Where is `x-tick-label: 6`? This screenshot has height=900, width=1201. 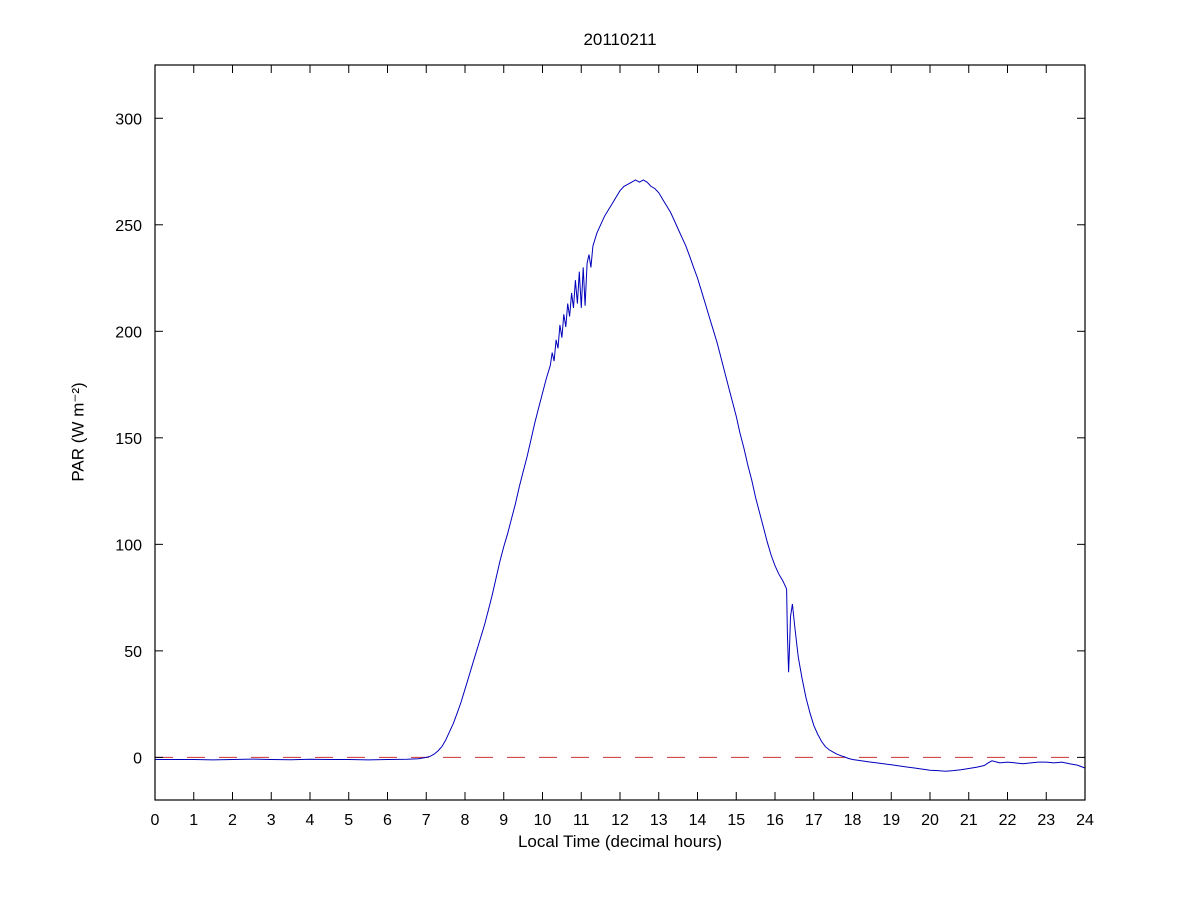 x-tick-label: 6 is located at coordinates (387, 820).